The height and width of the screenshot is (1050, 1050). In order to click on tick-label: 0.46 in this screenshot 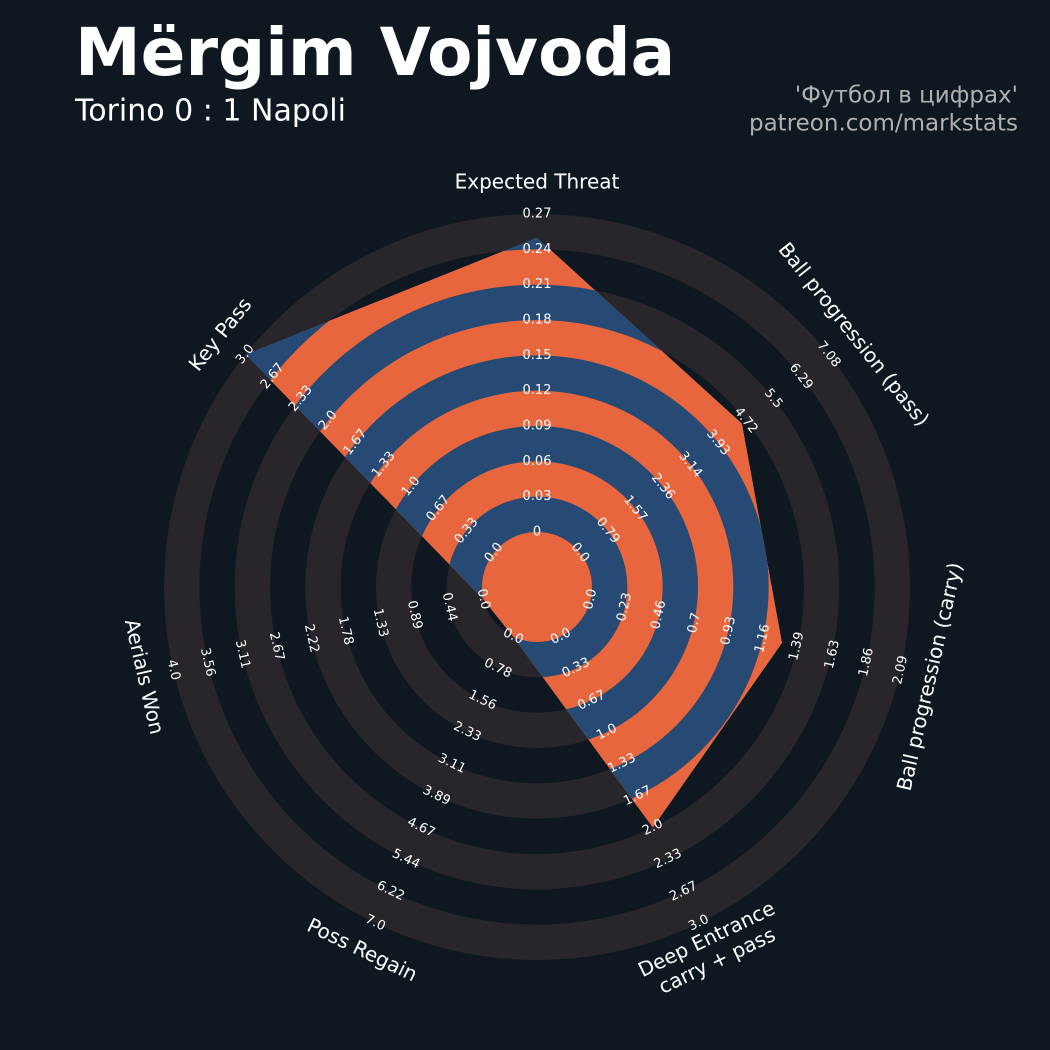, I will do `click(658, 615)`.